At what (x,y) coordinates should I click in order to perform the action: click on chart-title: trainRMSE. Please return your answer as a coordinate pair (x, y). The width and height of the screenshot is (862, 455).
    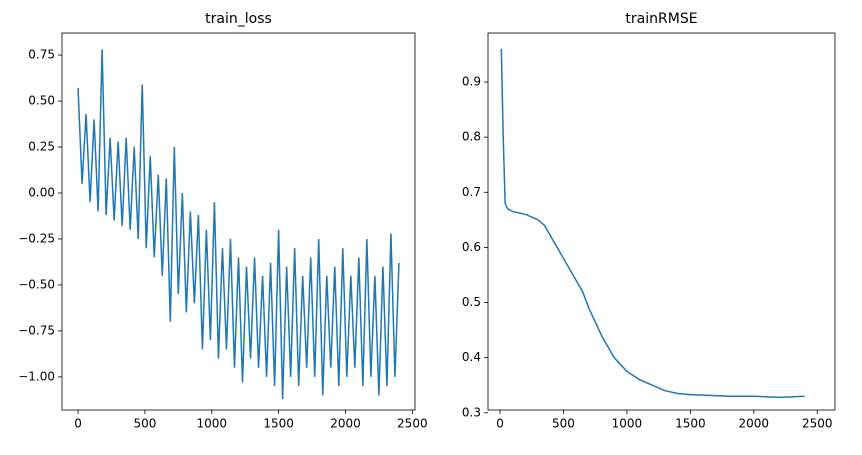
    Looking at the image, I should click on (661, 19).